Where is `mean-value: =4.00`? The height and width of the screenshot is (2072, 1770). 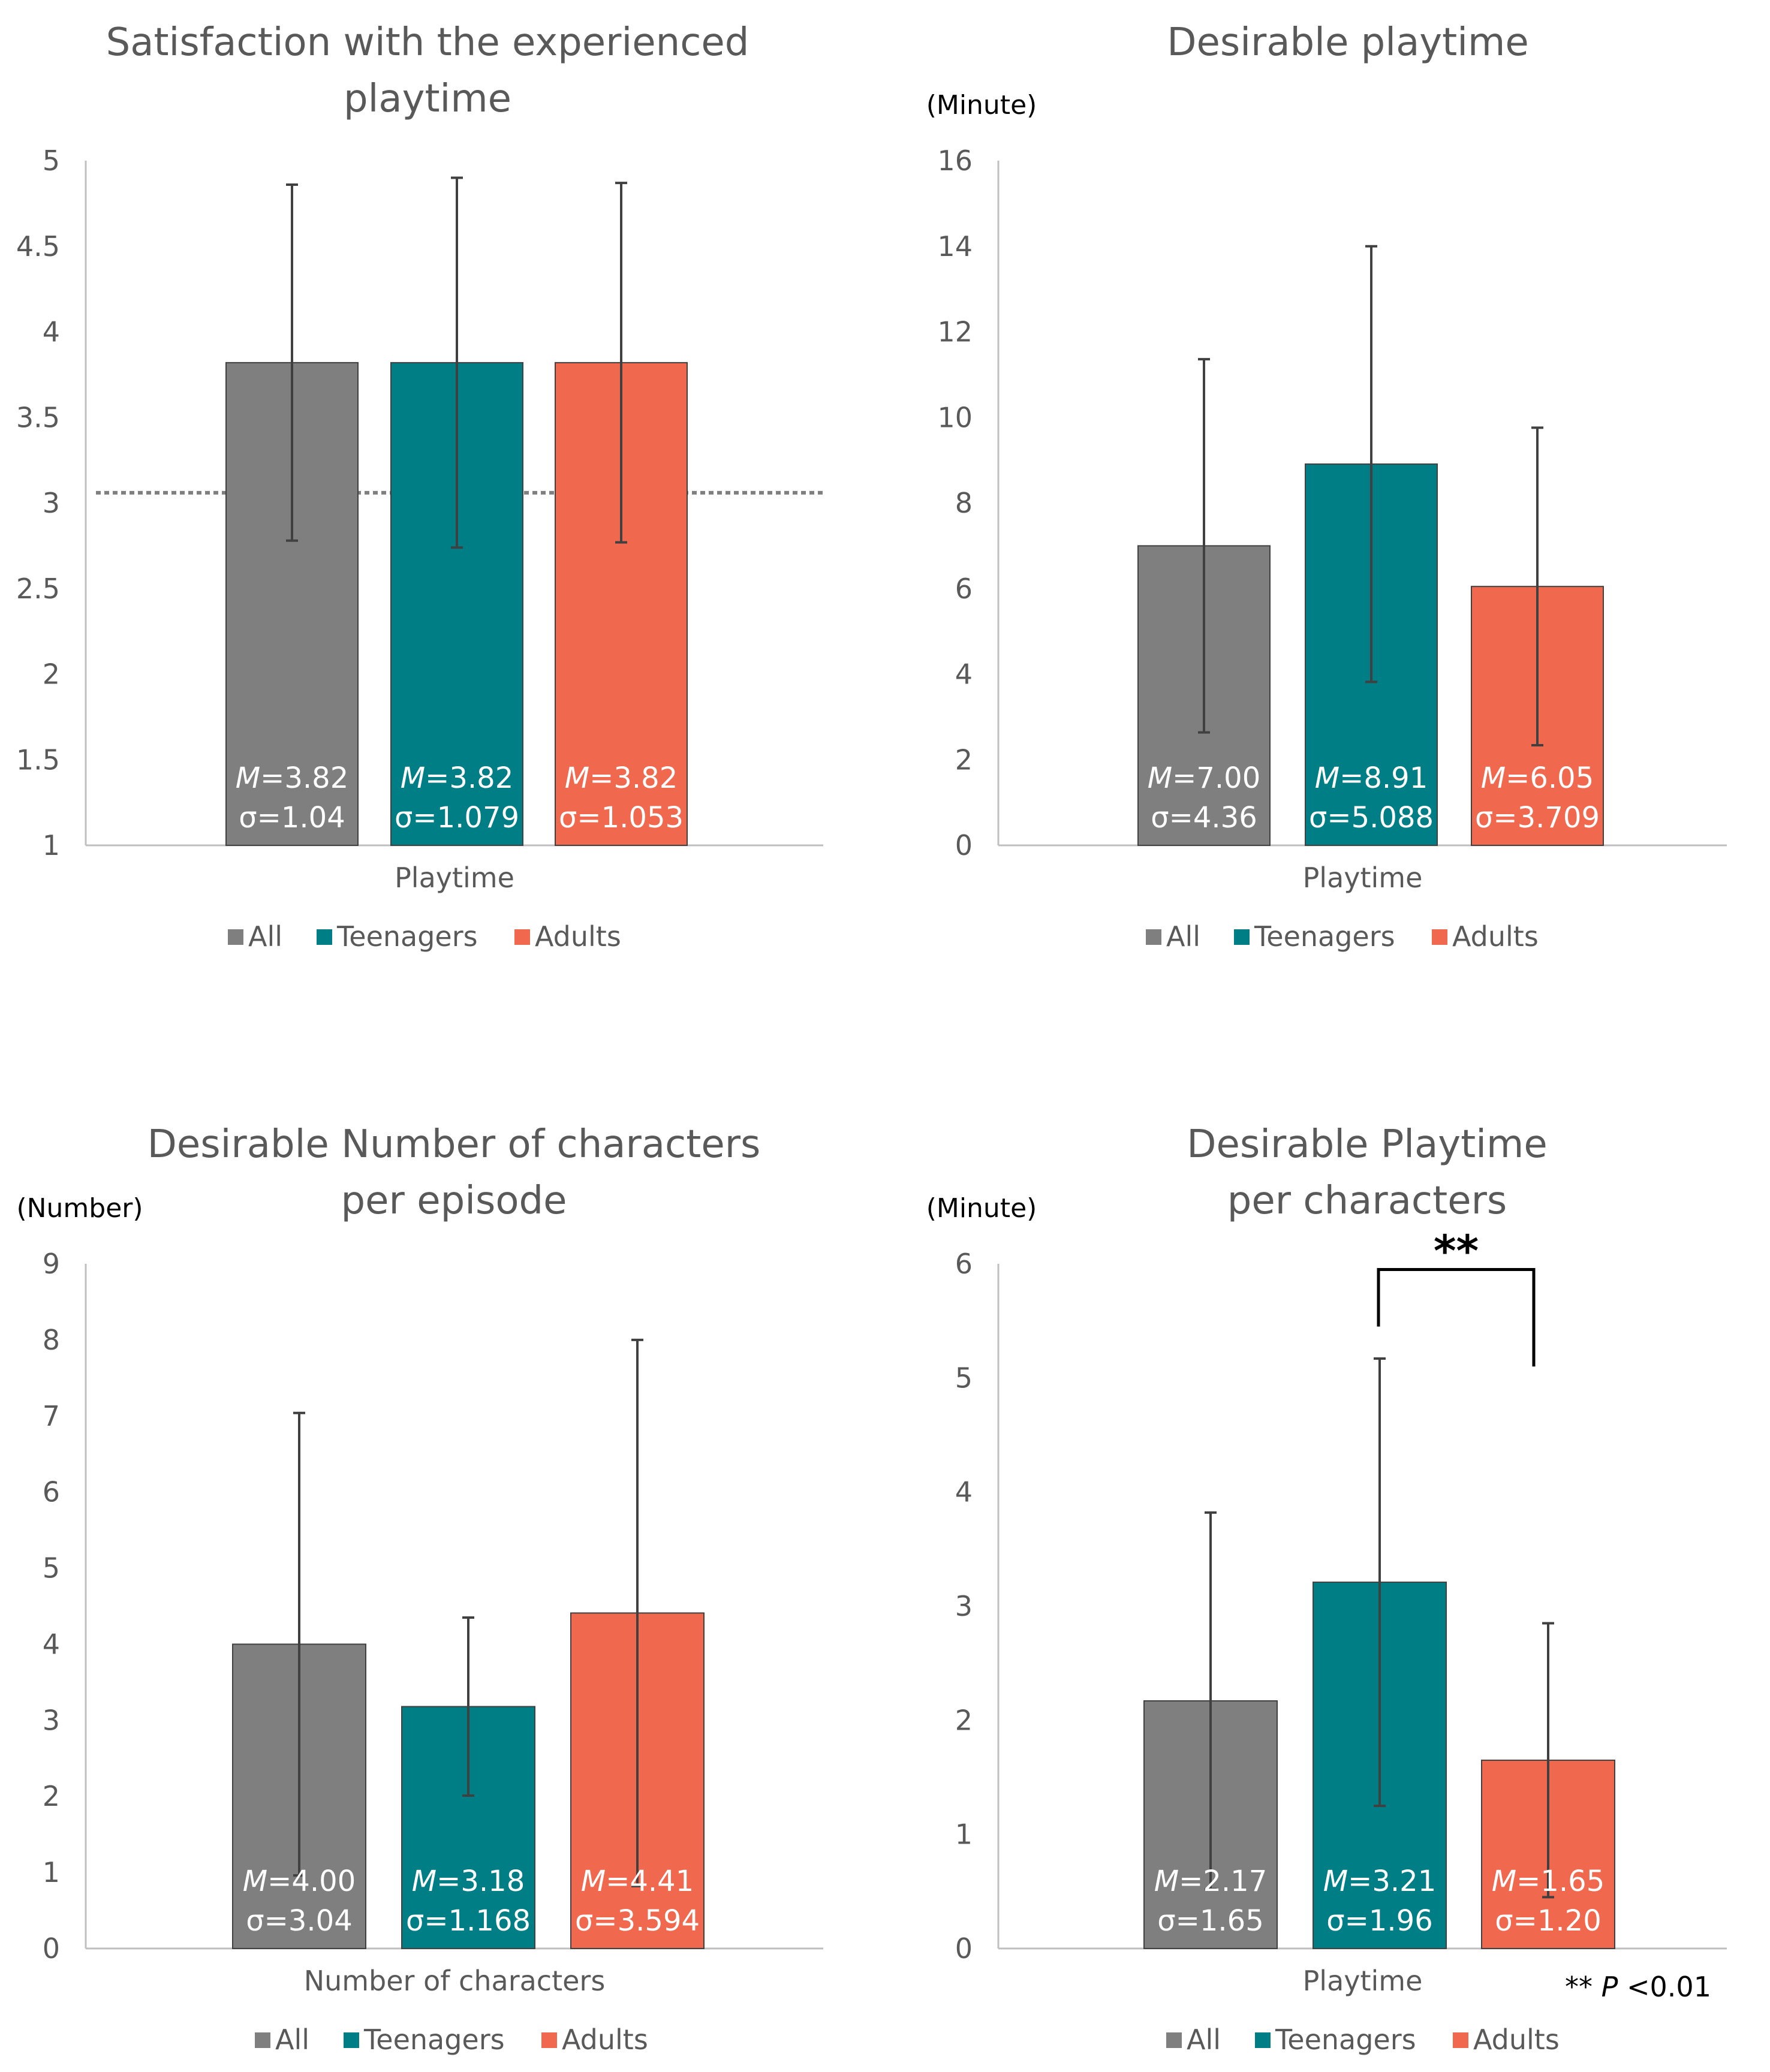 mean-value: =4.00 is located at coordinates (311, 1882).